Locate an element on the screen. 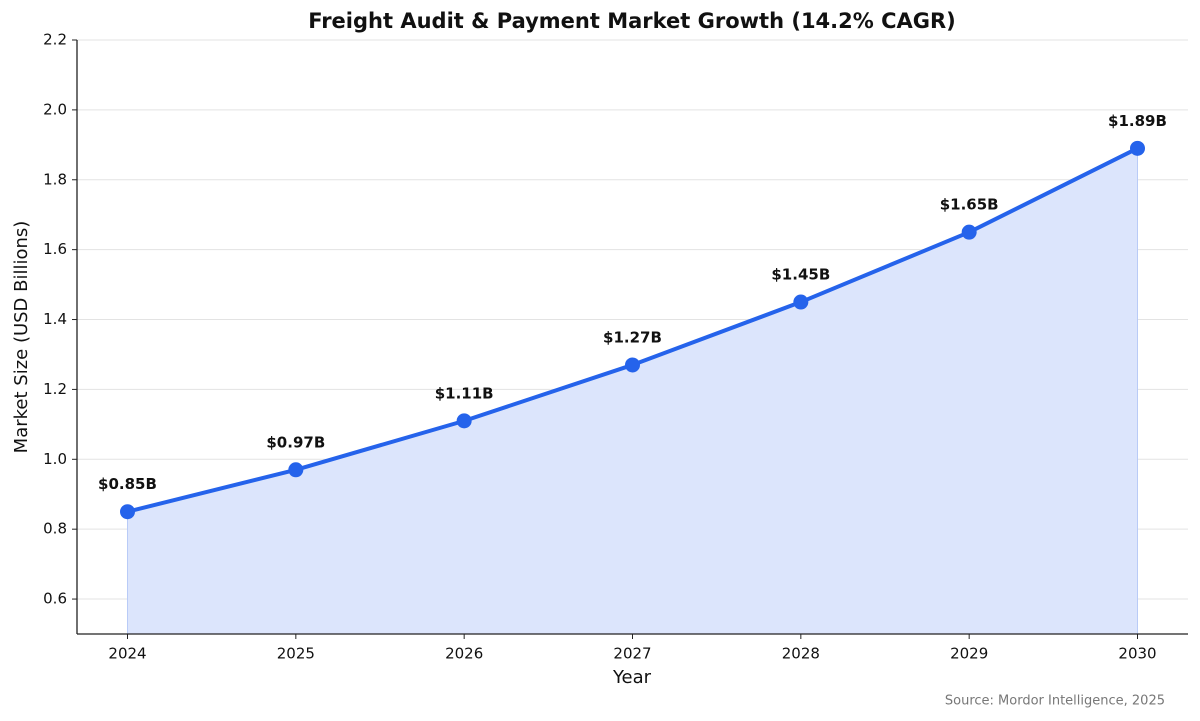 The image size is (1200, 721). x-tick-label: 2029 is located at coordinates (969, 654).